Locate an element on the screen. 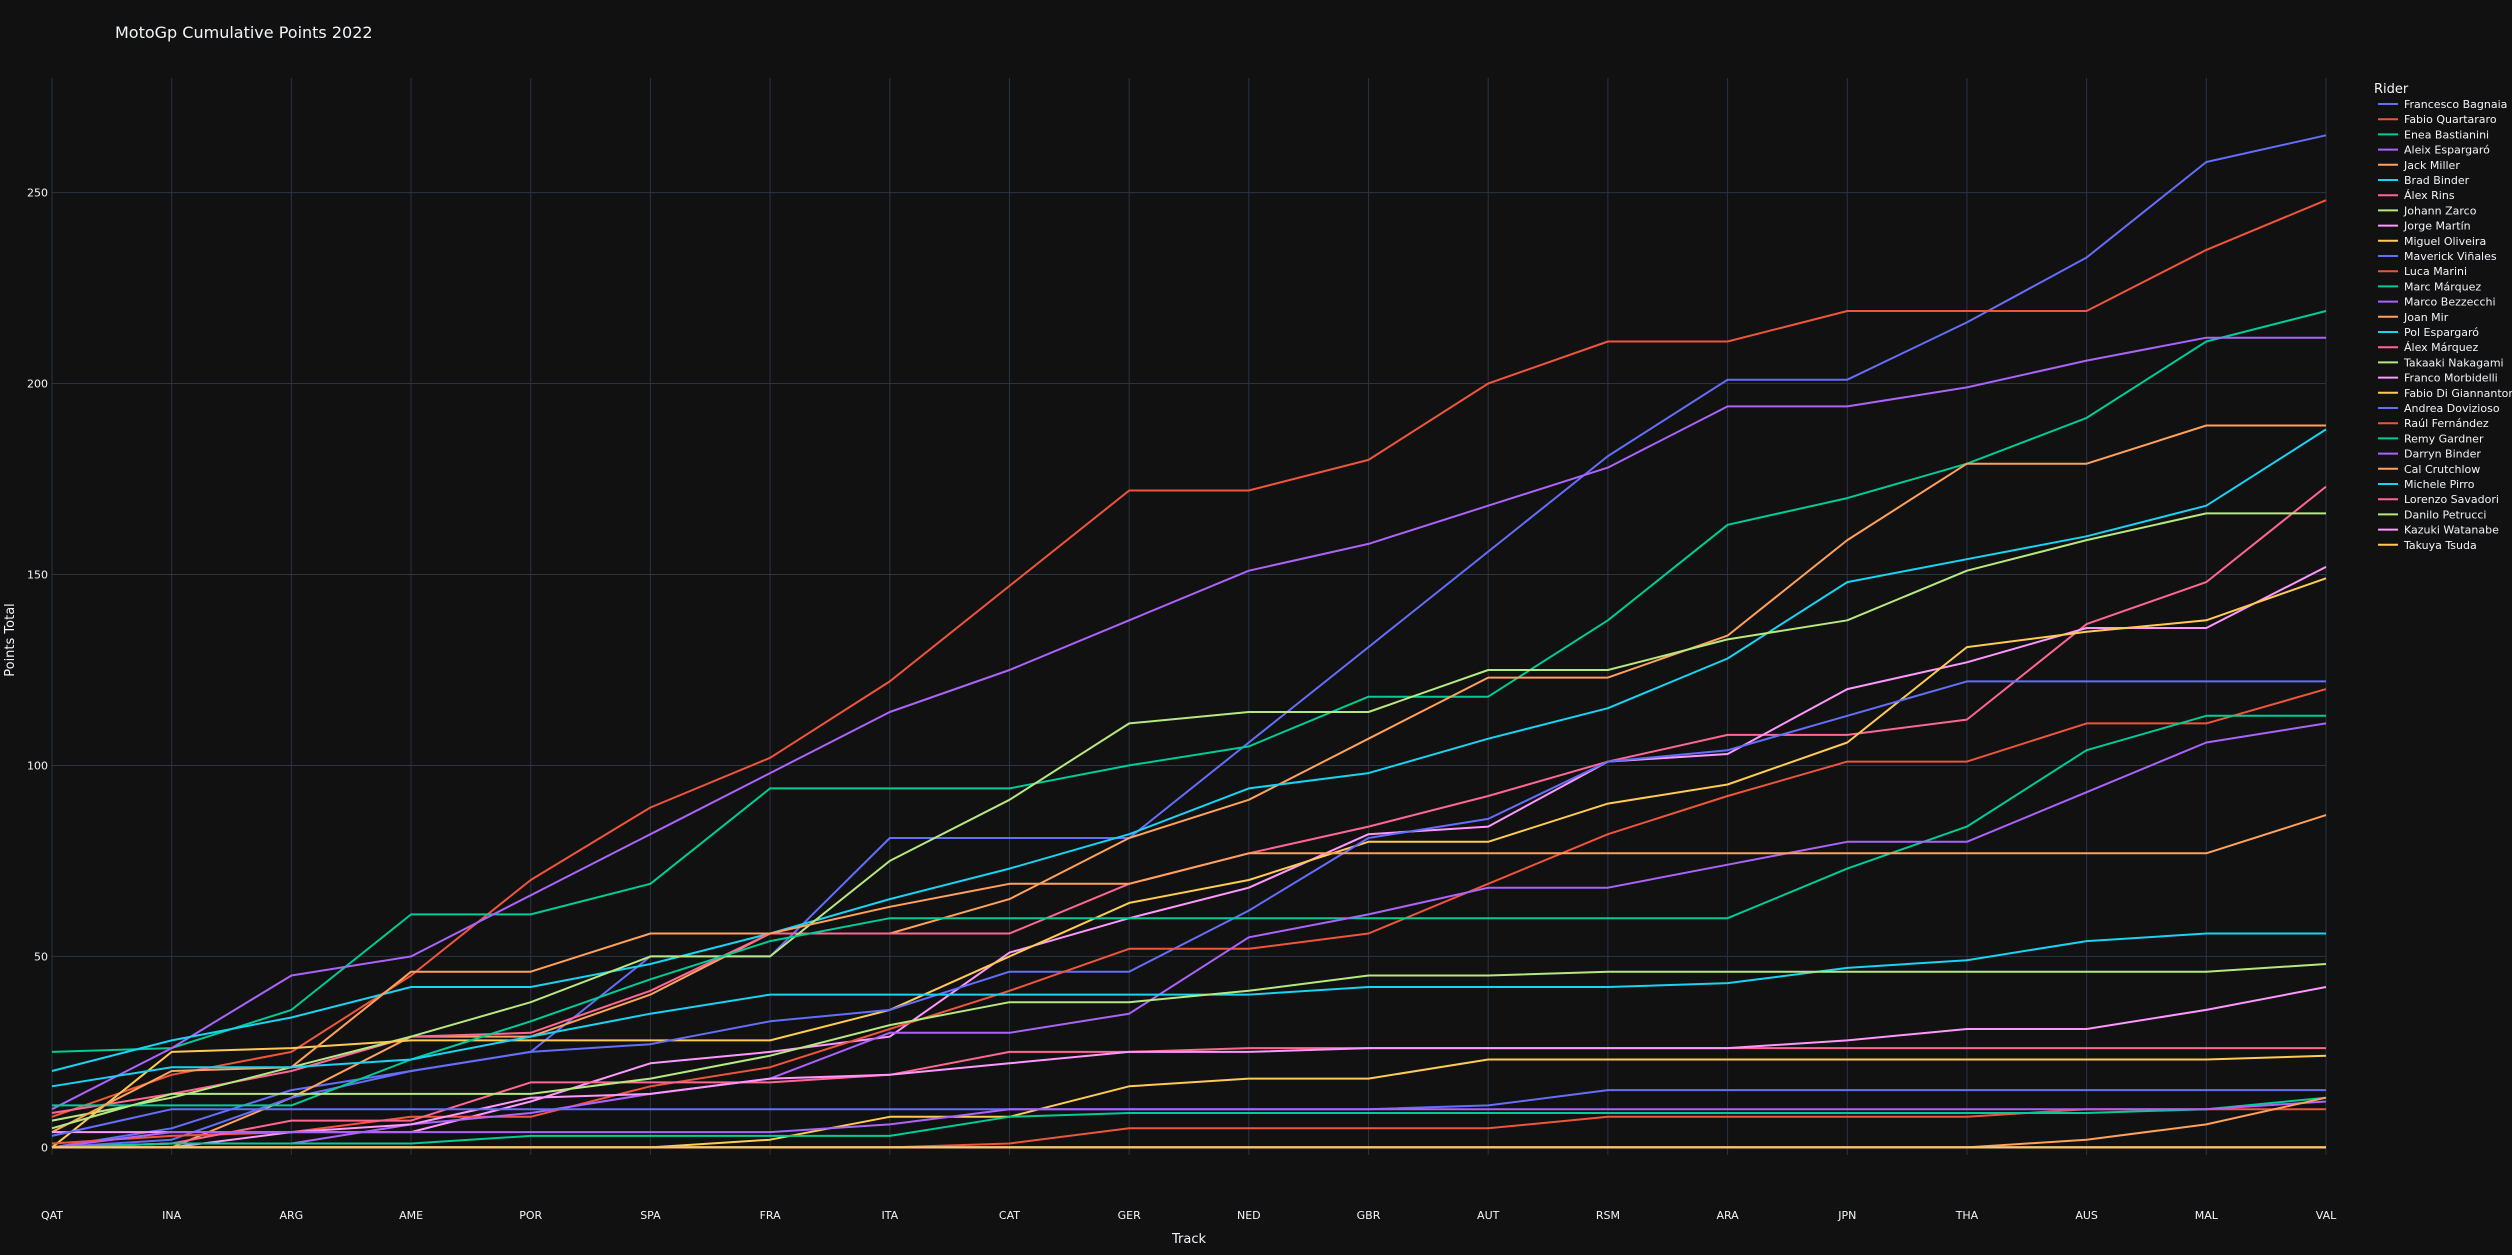  legend-label: Johann Zarco is located at coordinates (2440, 210).